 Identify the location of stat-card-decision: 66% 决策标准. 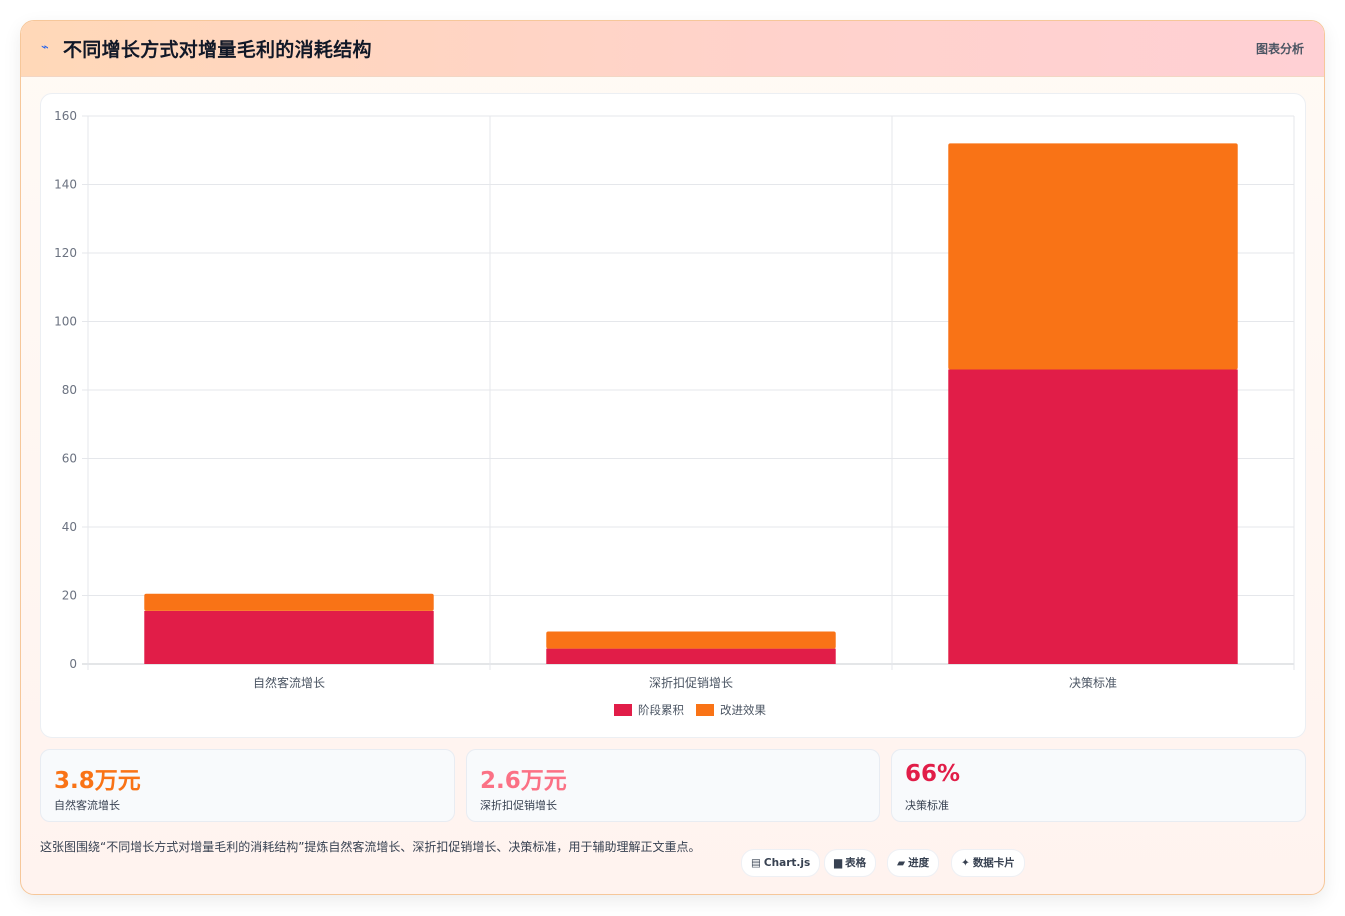
(1098, 785).